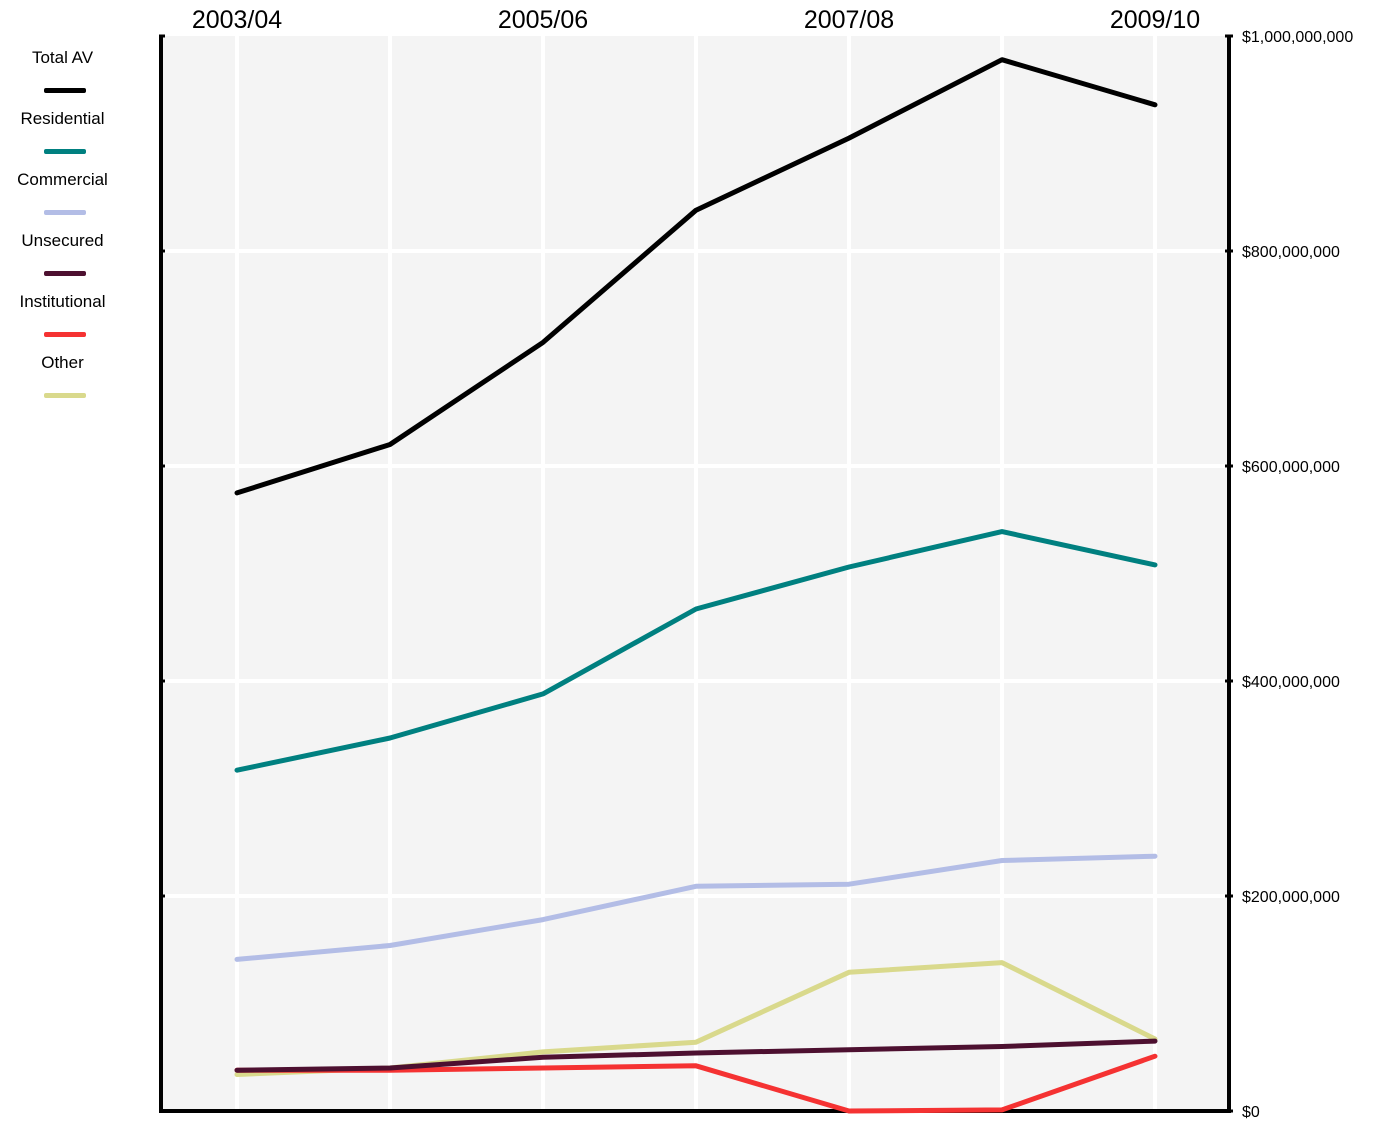 The height and width of the screenshot is (1123, 1400). Describe the element at coordinates (65, 200) in the screenshot. I see `legend-item: Commercial` at that location.